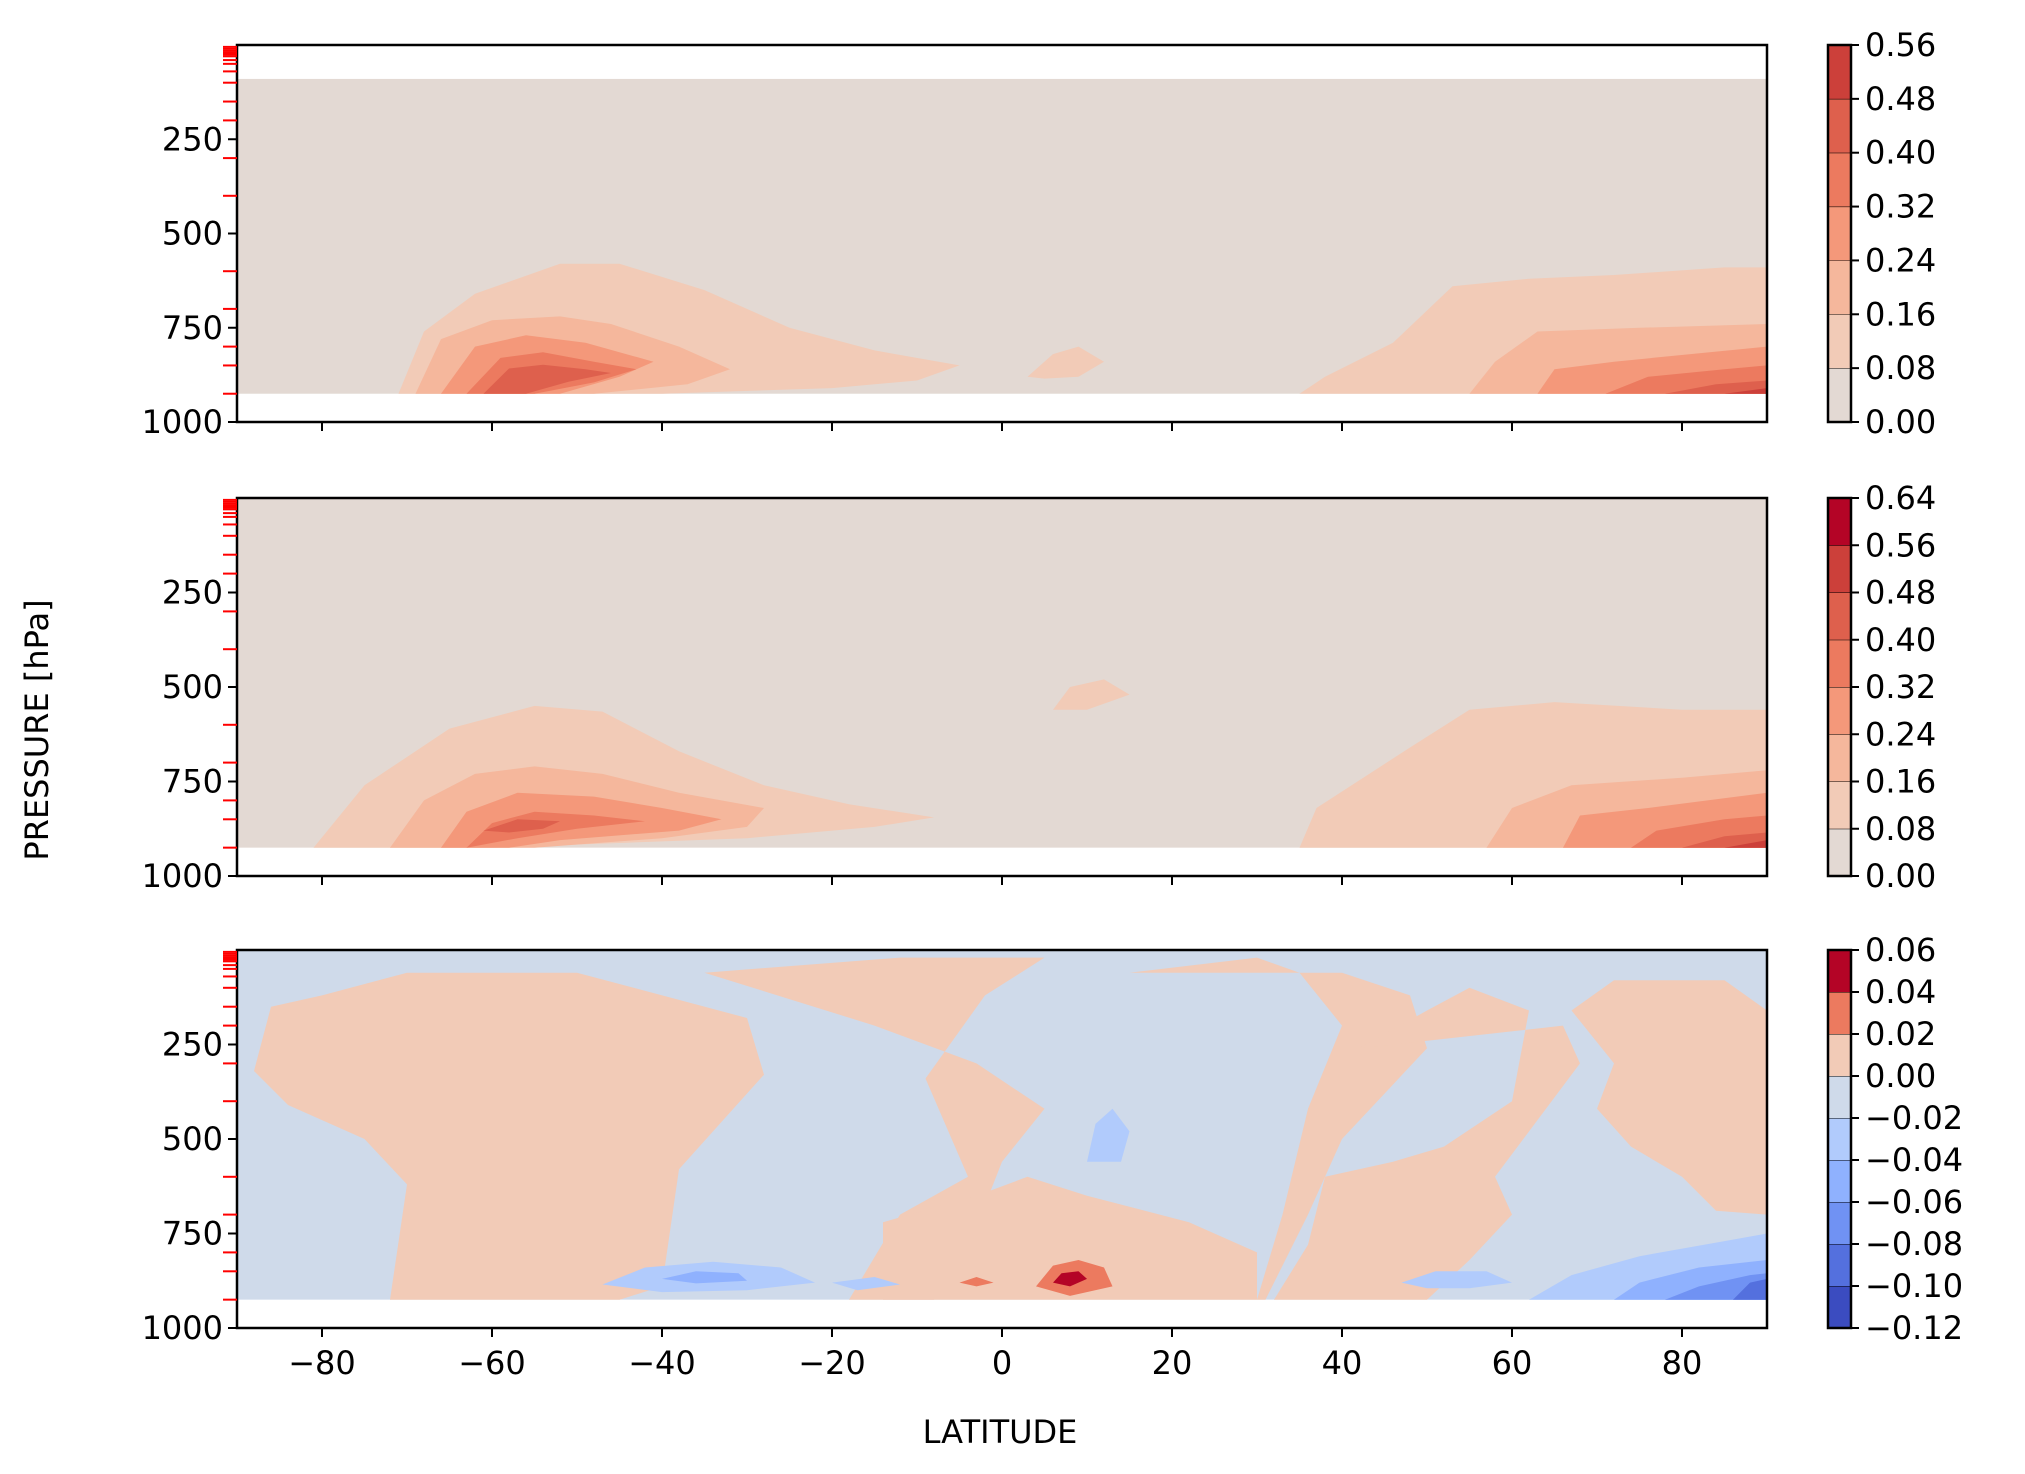  What do you see at coordinates (1000, 1432) in the screenshot?
I see `x-axis-label: LATITUDE` at bounding box center [1000, 1432].